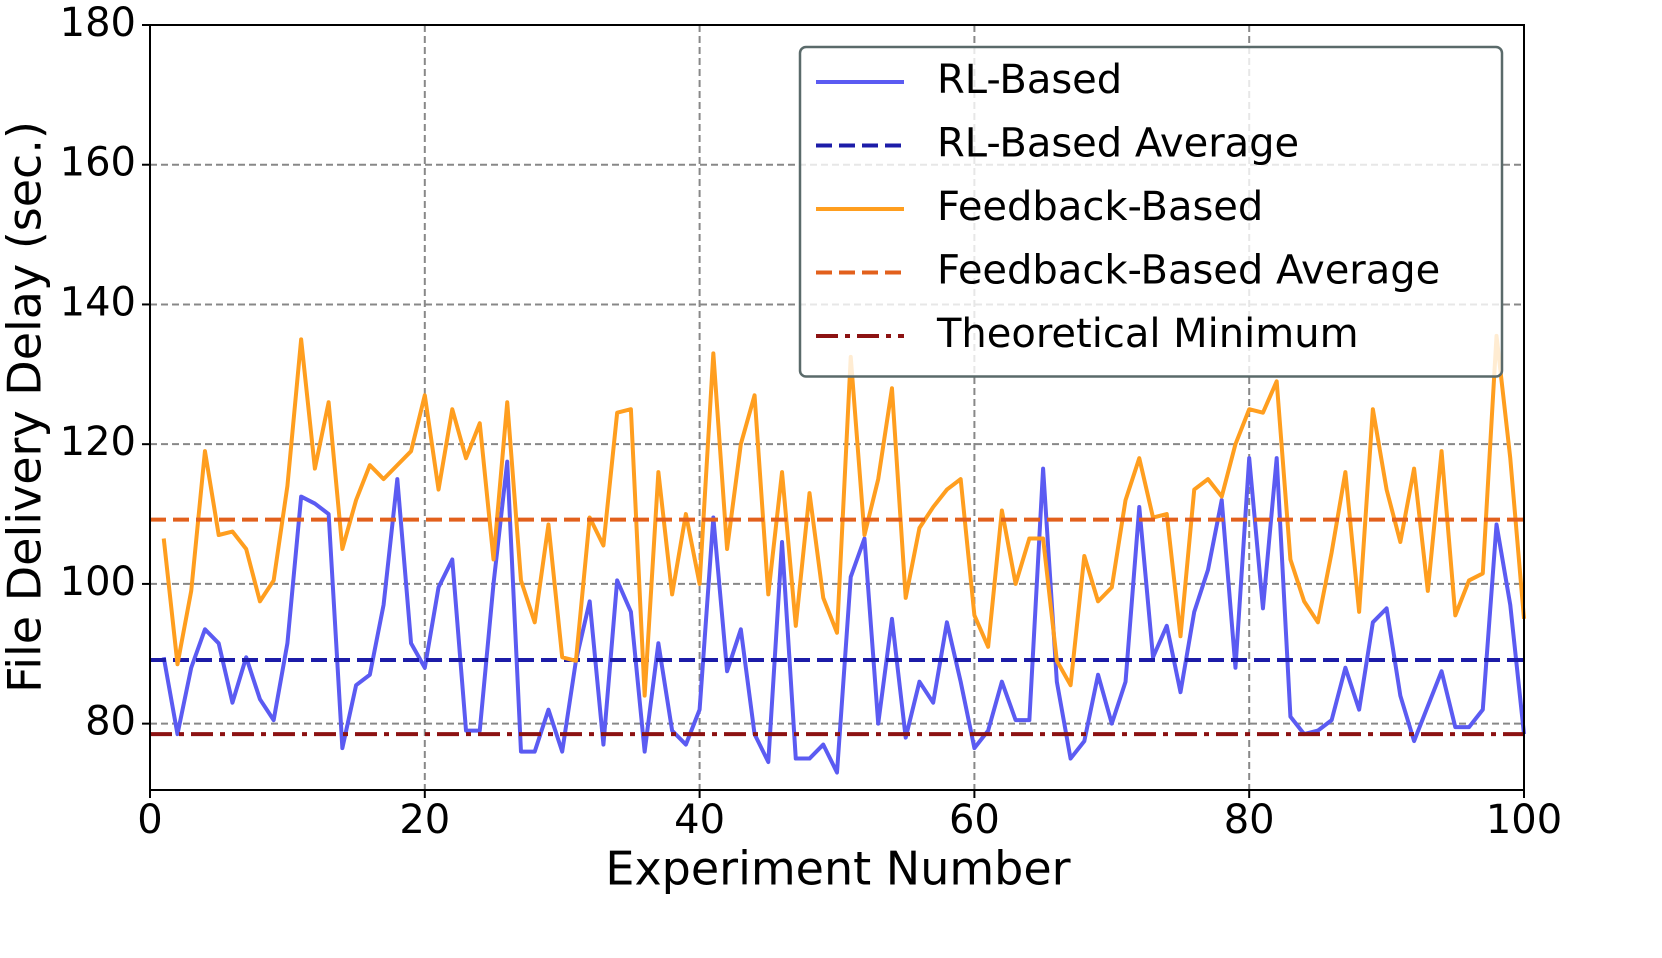 Image resolution: width=1662 pixels, height=958 pixels. Describe the element at coordinates (1249, 820) in the screenshot. I see `x-tick-label: 80` at that location.